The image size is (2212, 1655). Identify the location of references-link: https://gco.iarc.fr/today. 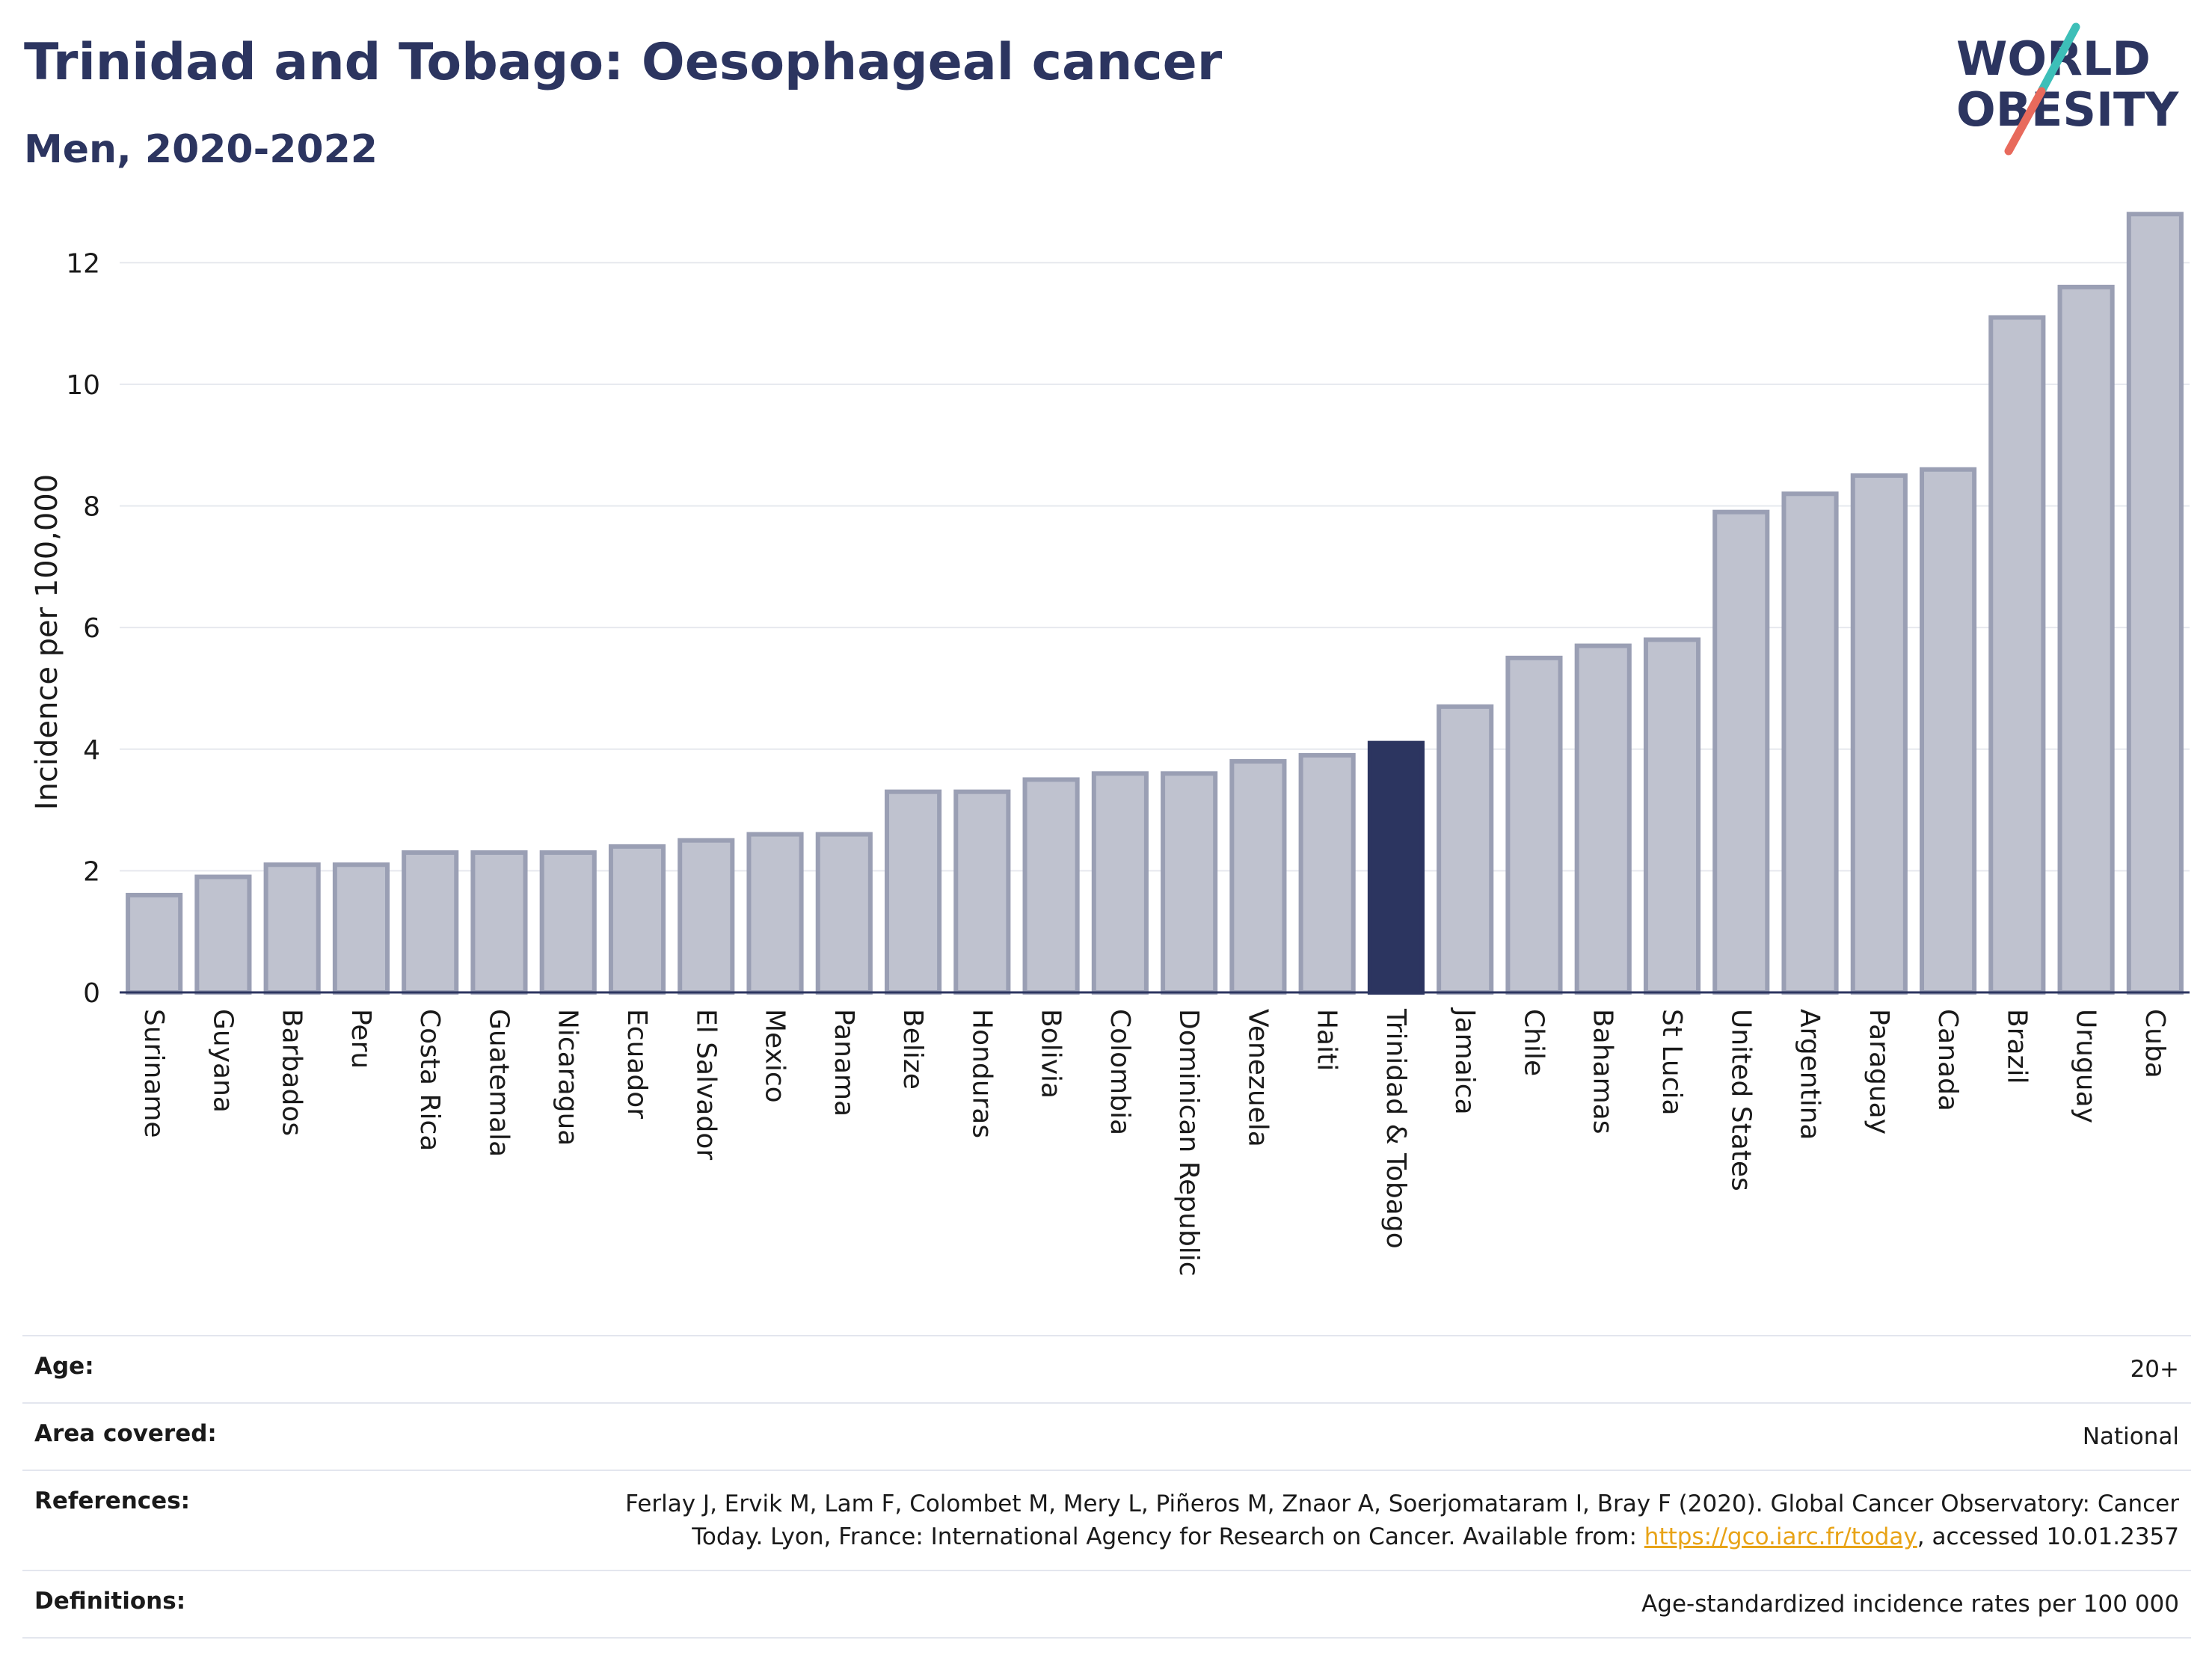
(1780, 1536).